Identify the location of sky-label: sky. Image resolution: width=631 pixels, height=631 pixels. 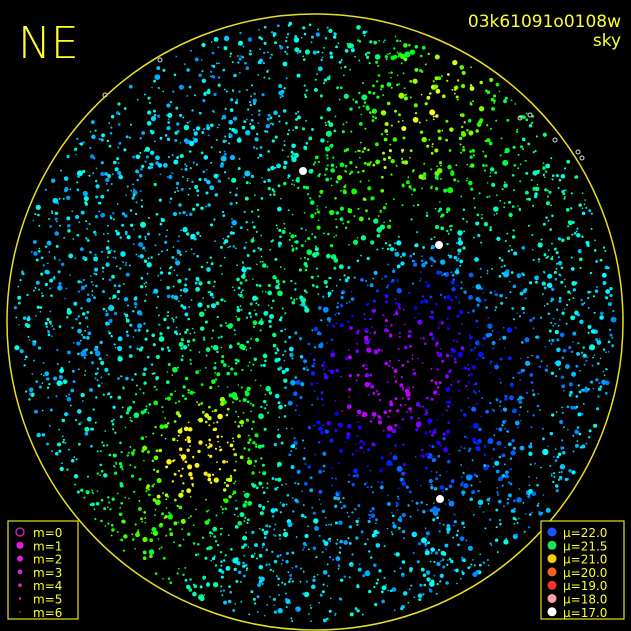
(607, 41).